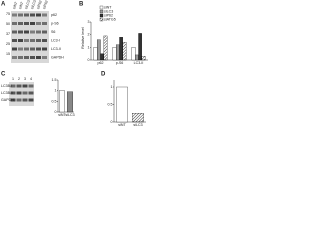 The height and width of the screenshot is (240, 320). I want to click on x-tick-label: LC3-II, so click(139, 63).